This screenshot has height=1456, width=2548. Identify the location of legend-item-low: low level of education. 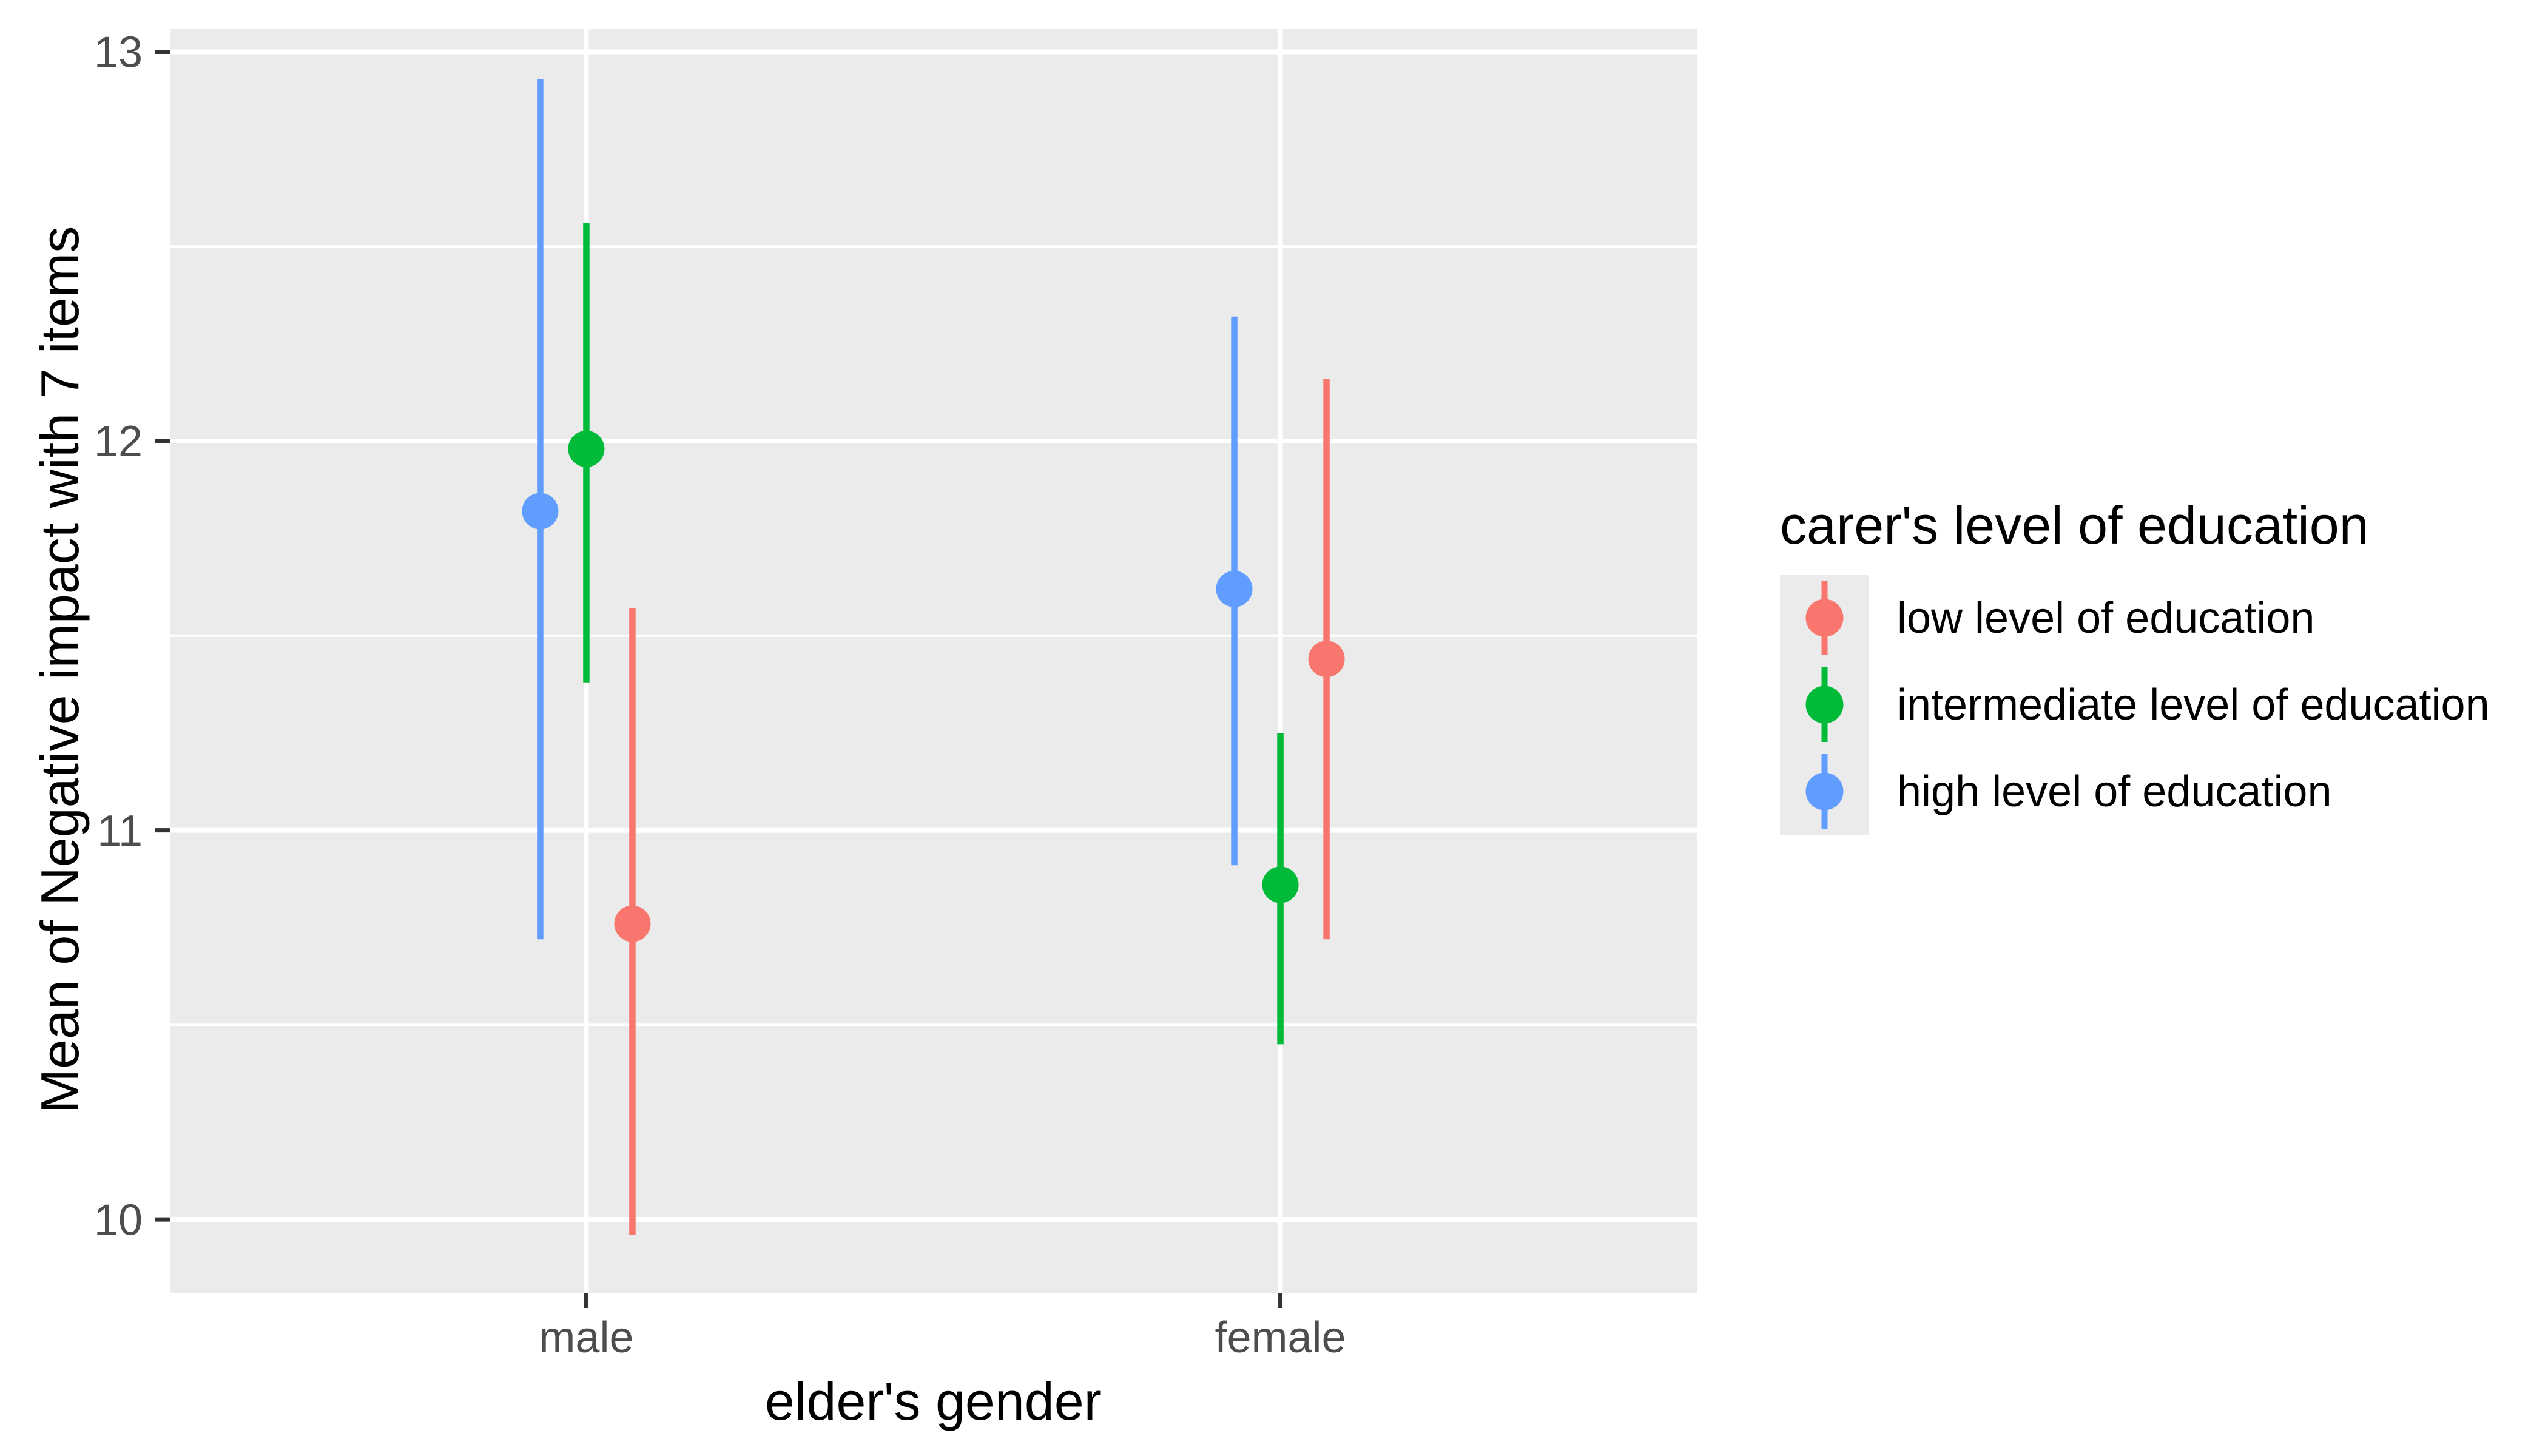
(2135, 618).